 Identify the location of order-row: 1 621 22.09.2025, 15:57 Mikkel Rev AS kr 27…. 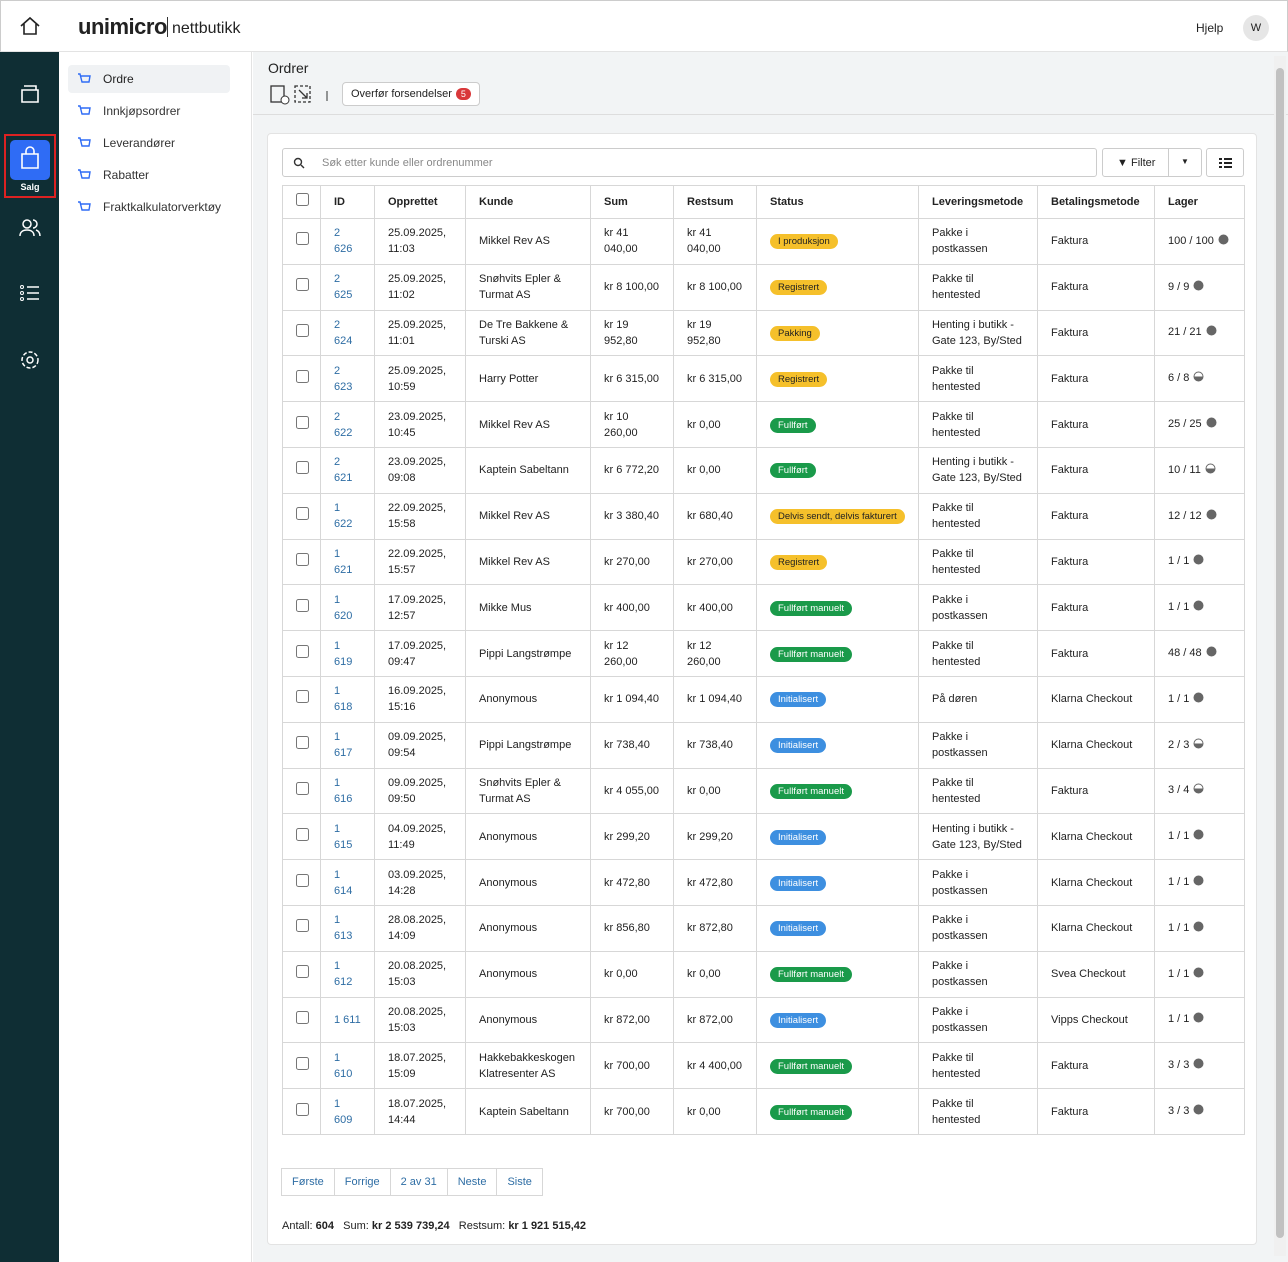
(763, 562).